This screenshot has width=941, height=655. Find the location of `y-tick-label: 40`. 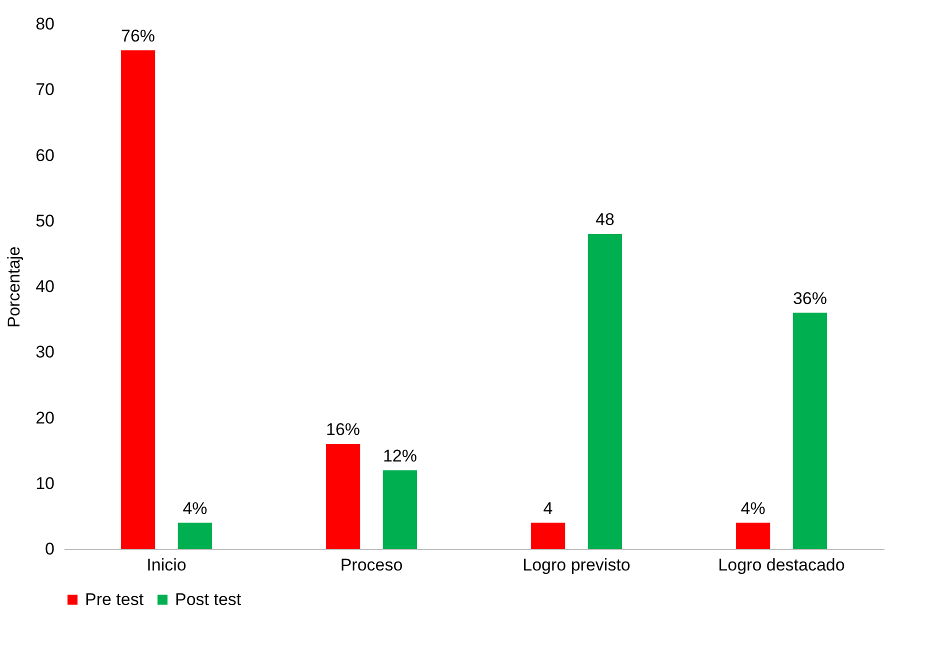

y-tick-label: 40 is located at coordinates (45, 286).